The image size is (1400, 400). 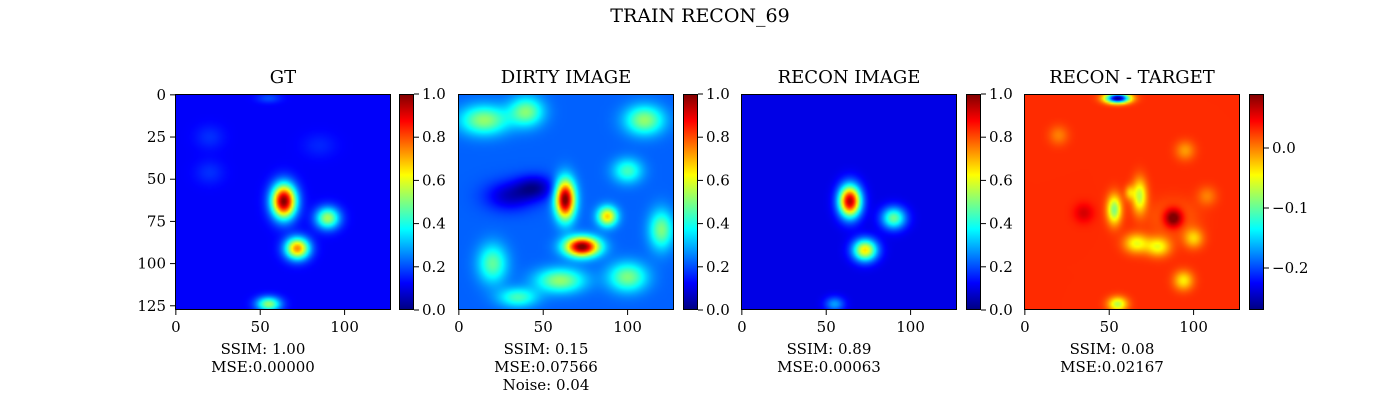 What do you see at coordinates (546, 385) in the screenshot?
I see `noise-label: Noise: 0.04` at bounding box center [546, 385].